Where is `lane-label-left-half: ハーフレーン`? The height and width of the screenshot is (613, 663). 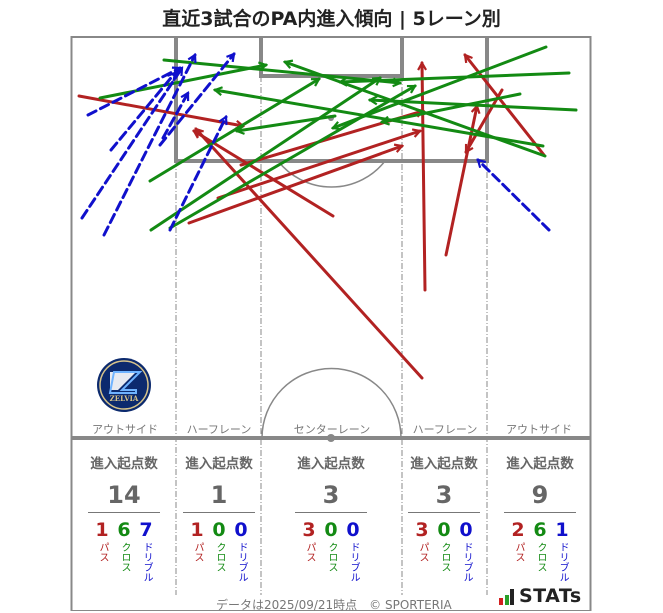 lane-label-left-half: ハーフレーン is located at coordinates (219, 429).